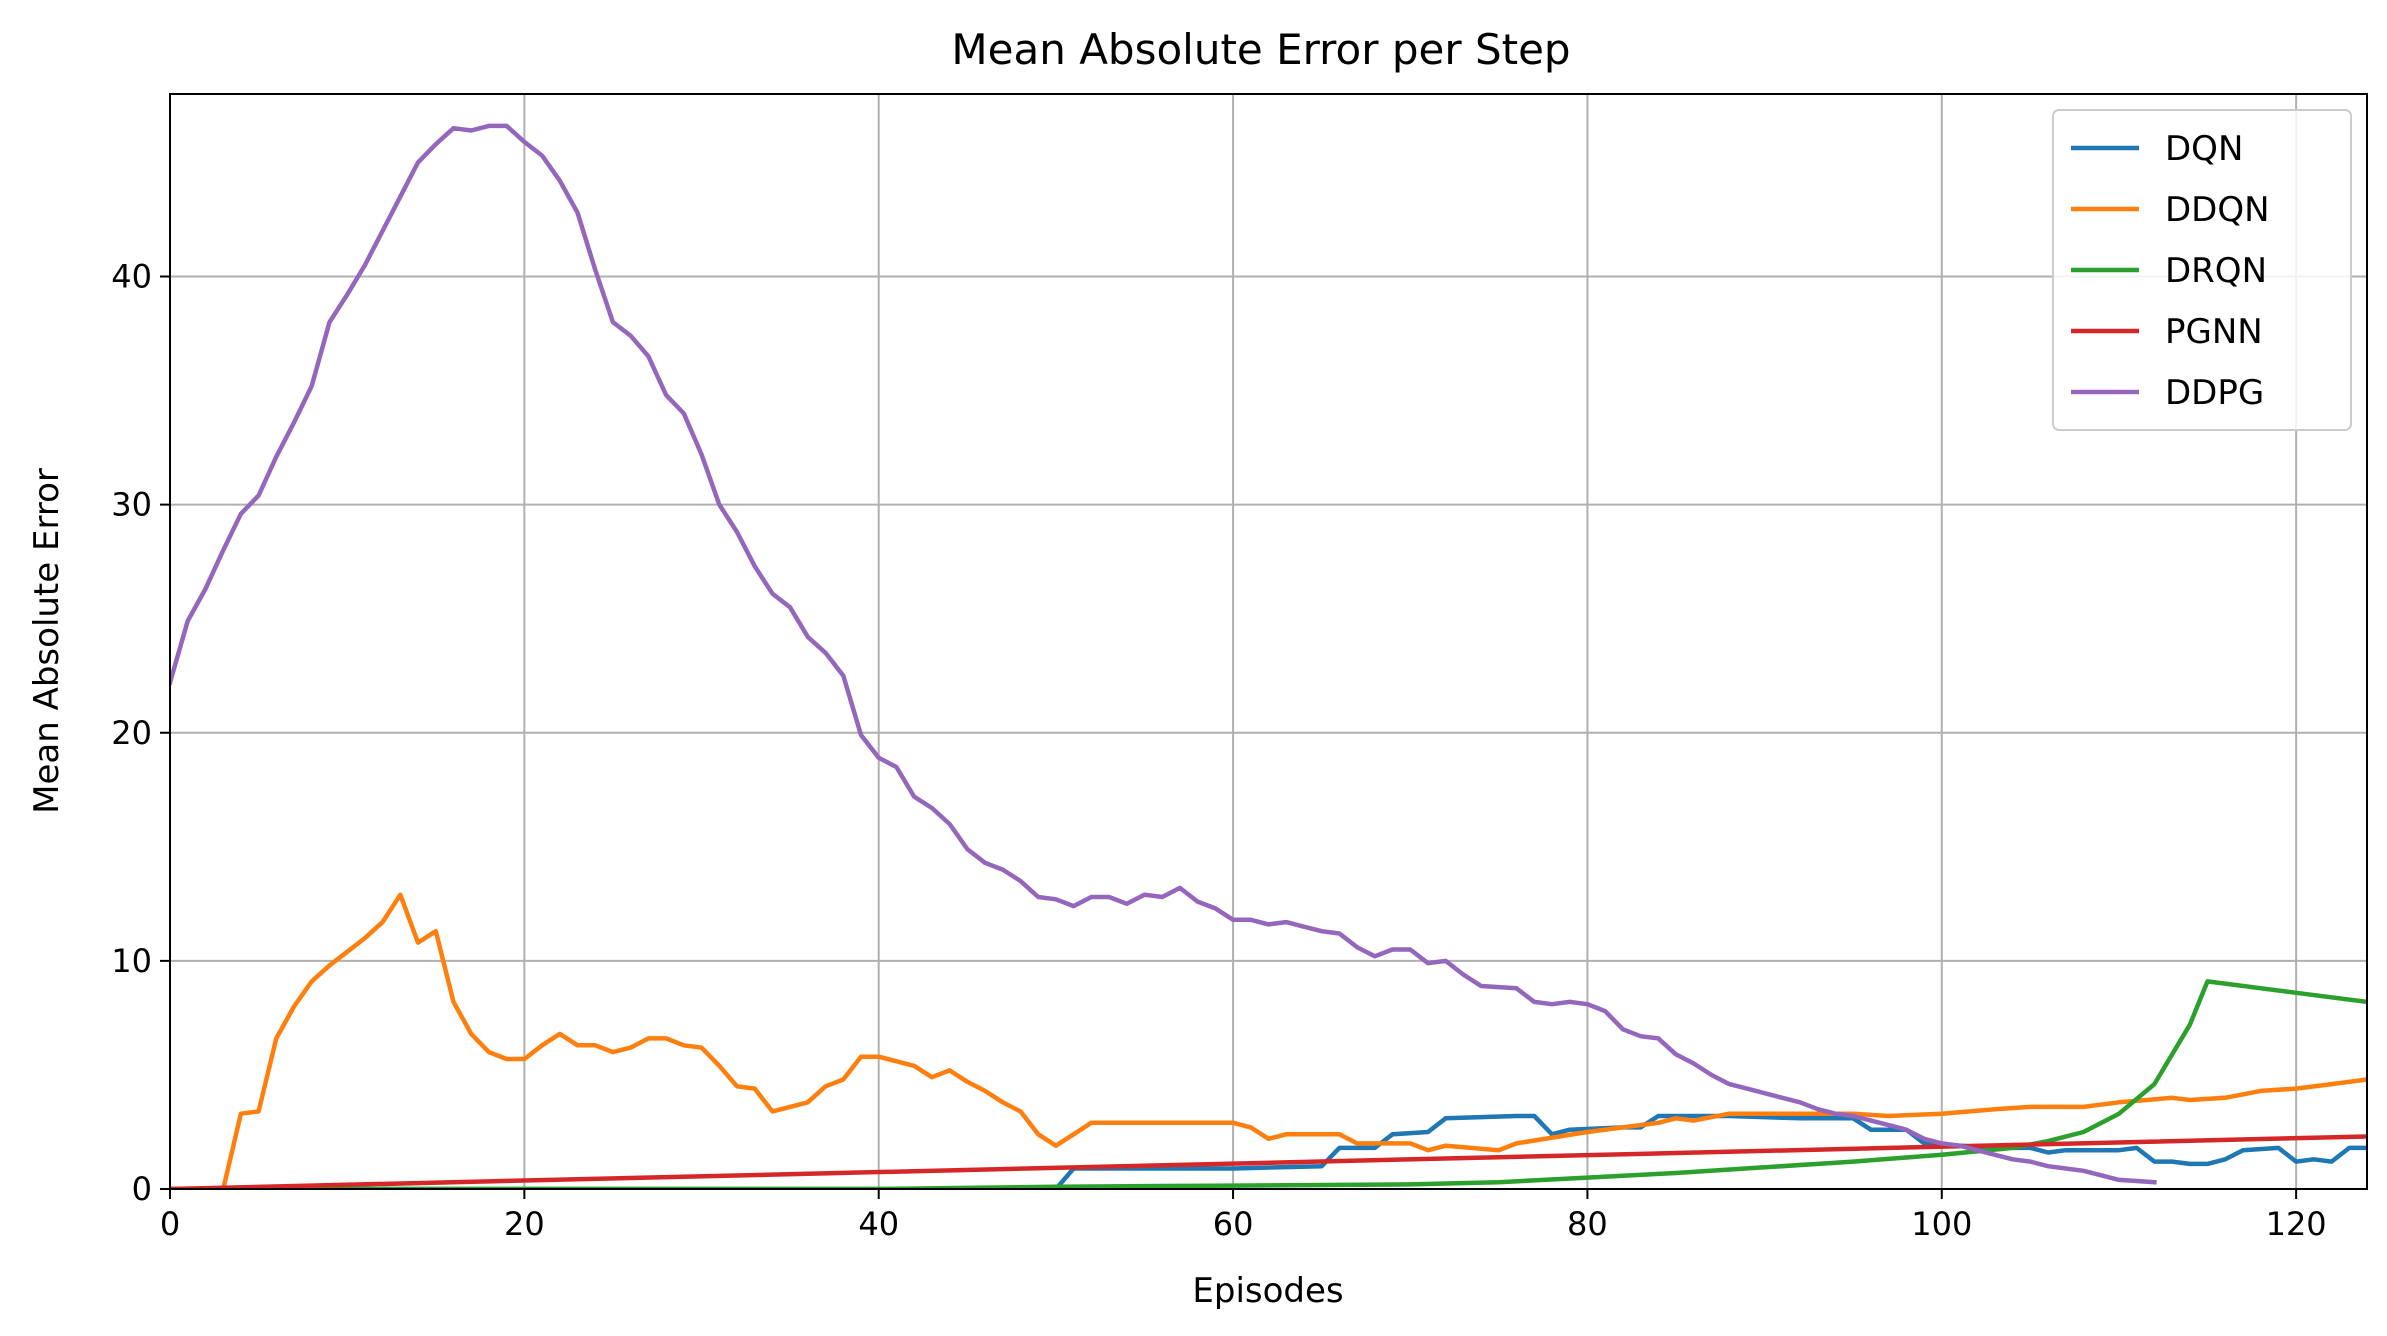 The image size is (2387, 1336). Describe the element at coordinates (1941, 1224) in the screenshot. I see `x-tick-label: 100` at that location.